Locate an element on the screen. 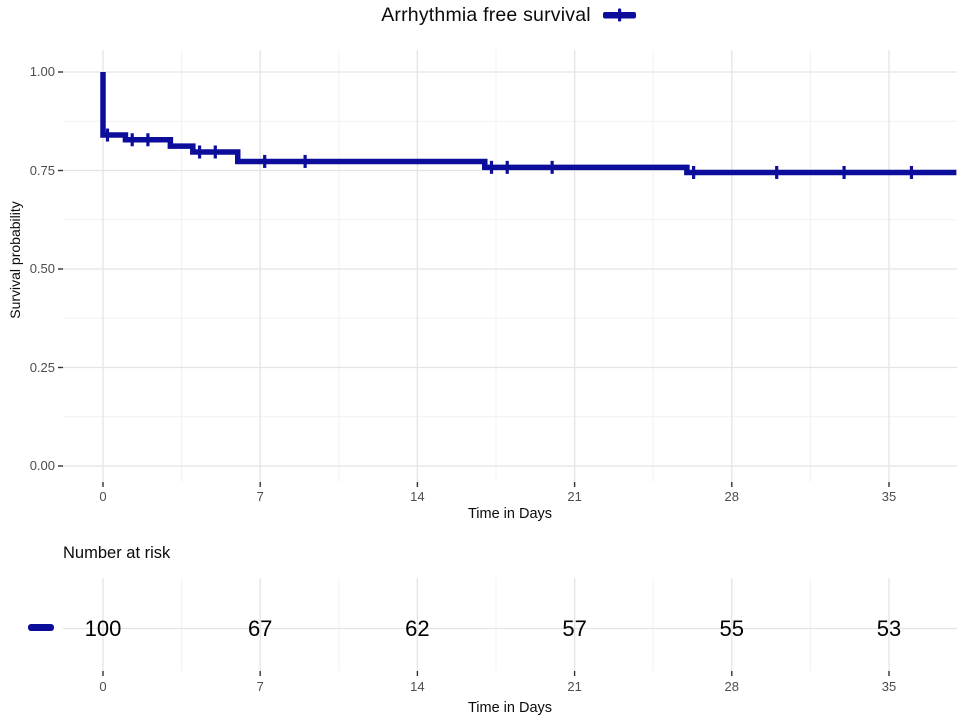 The image size is (957, 723). y-tick-label: 0.00 is located at coordinates (42, 465).